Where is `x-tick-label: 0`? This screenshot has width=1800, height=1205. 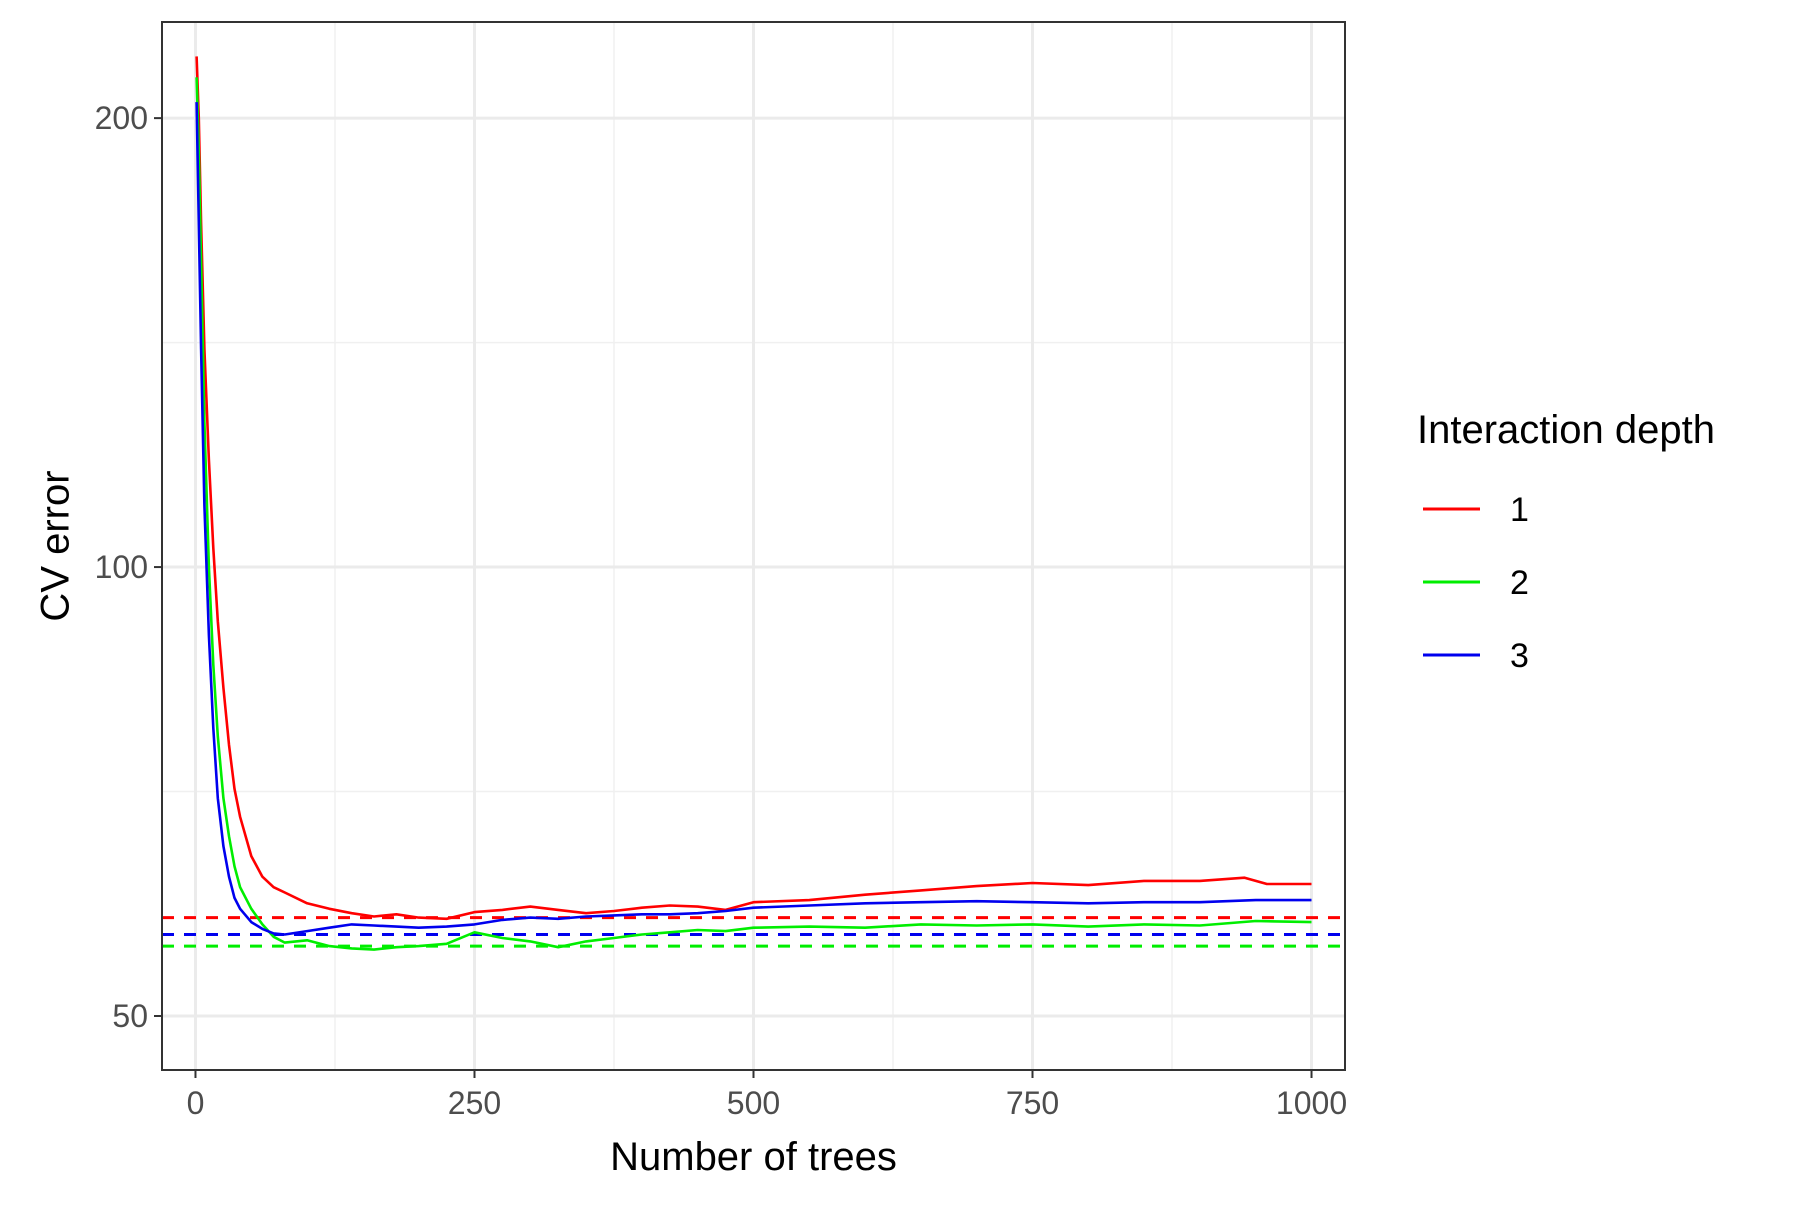
x-tick-label: 0 is located at coordinates (196, 1103).